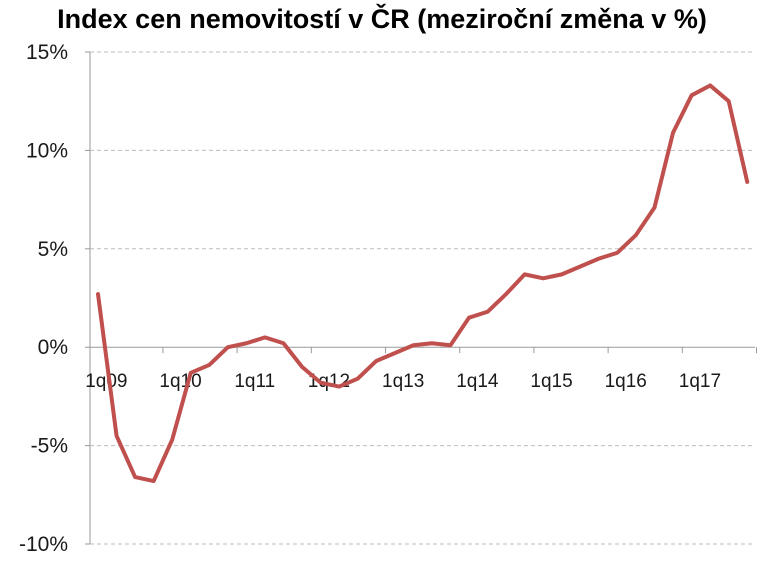  I want to click on y-tick-label: 5%, so click(53, 249).